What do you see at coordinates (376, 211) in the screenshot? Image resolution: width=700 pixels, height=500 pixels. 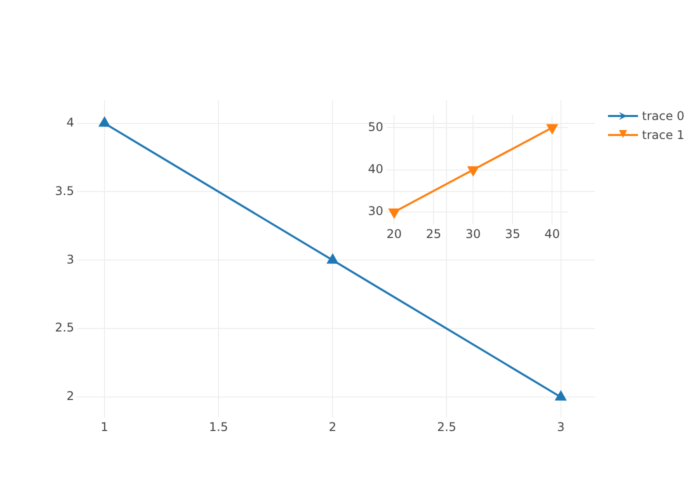 I see `y-tick-label: 30` at bounding box center [376, 211].